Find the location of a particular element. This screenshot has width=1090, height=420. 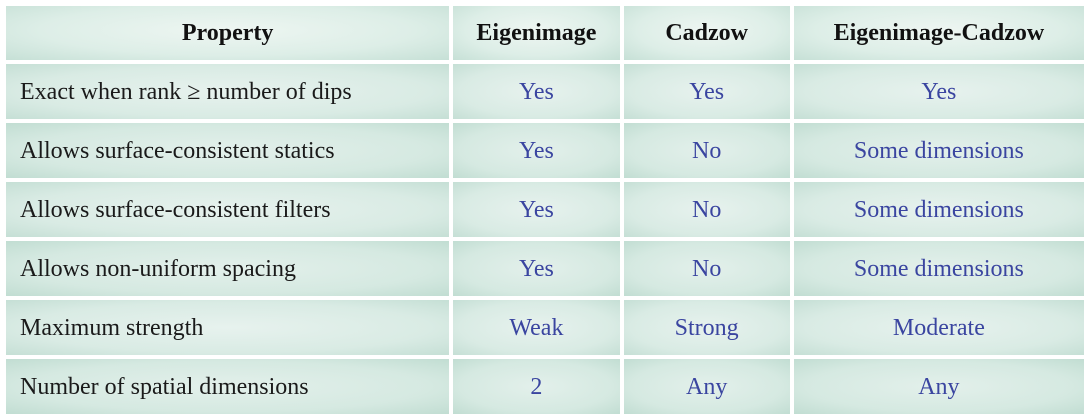

eigenimage-cell: 2 is located at coordinates (536, 386).